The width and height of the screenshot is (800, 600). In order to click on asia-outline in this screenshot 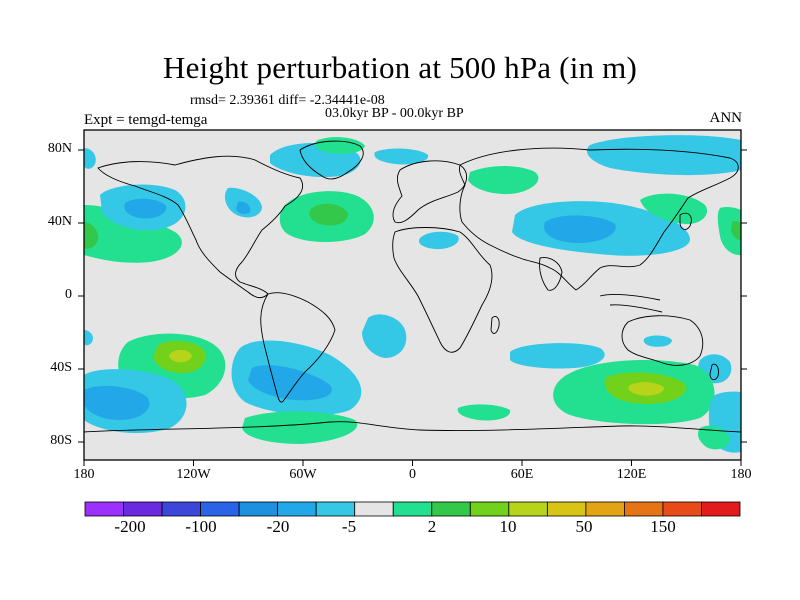, I will do `click(599, 219)`.